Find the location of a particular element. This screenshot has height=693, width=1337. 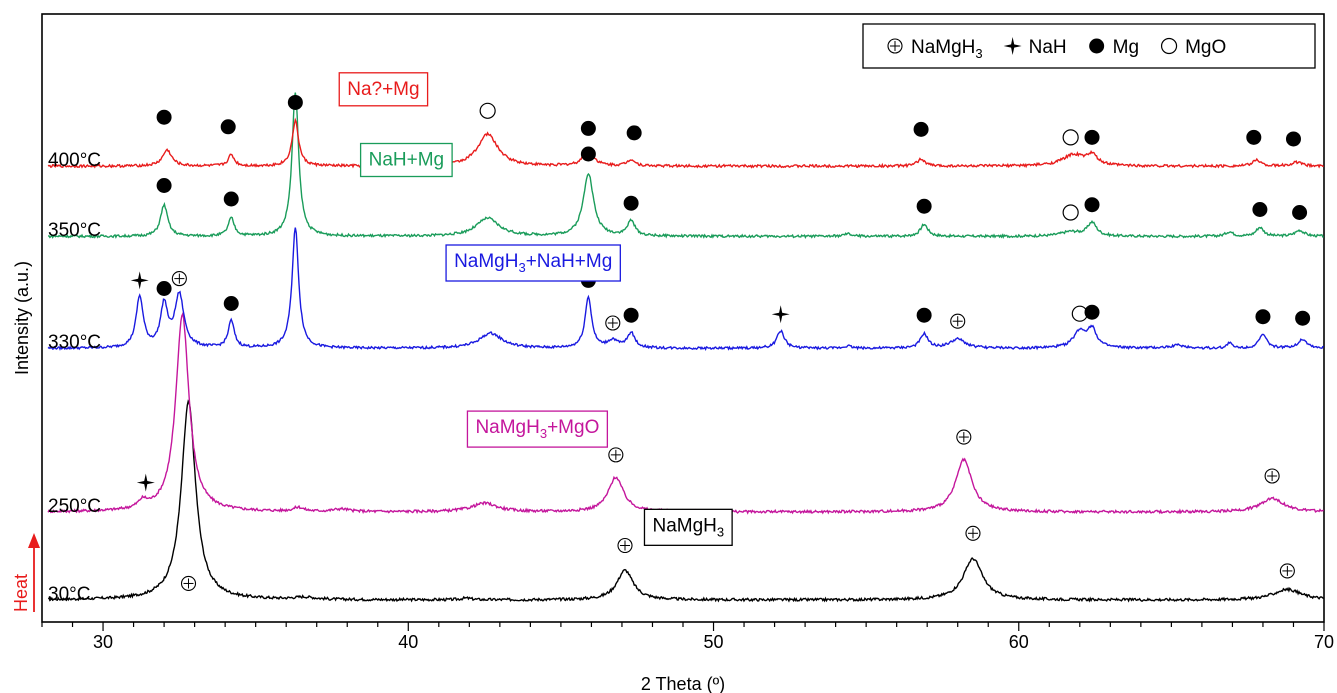

legend-label: NaH is located at coordinates (1048, 47).